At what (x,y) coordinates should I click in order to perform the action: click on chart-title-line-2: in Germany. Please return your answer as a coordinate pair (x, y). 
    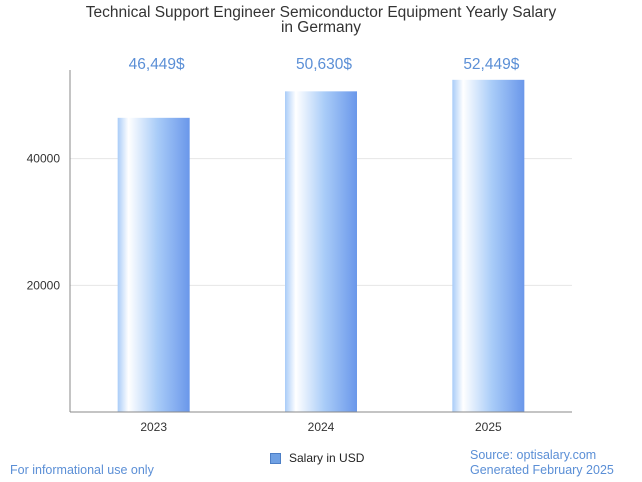
    Looking at the image, I should click on (321, 27).